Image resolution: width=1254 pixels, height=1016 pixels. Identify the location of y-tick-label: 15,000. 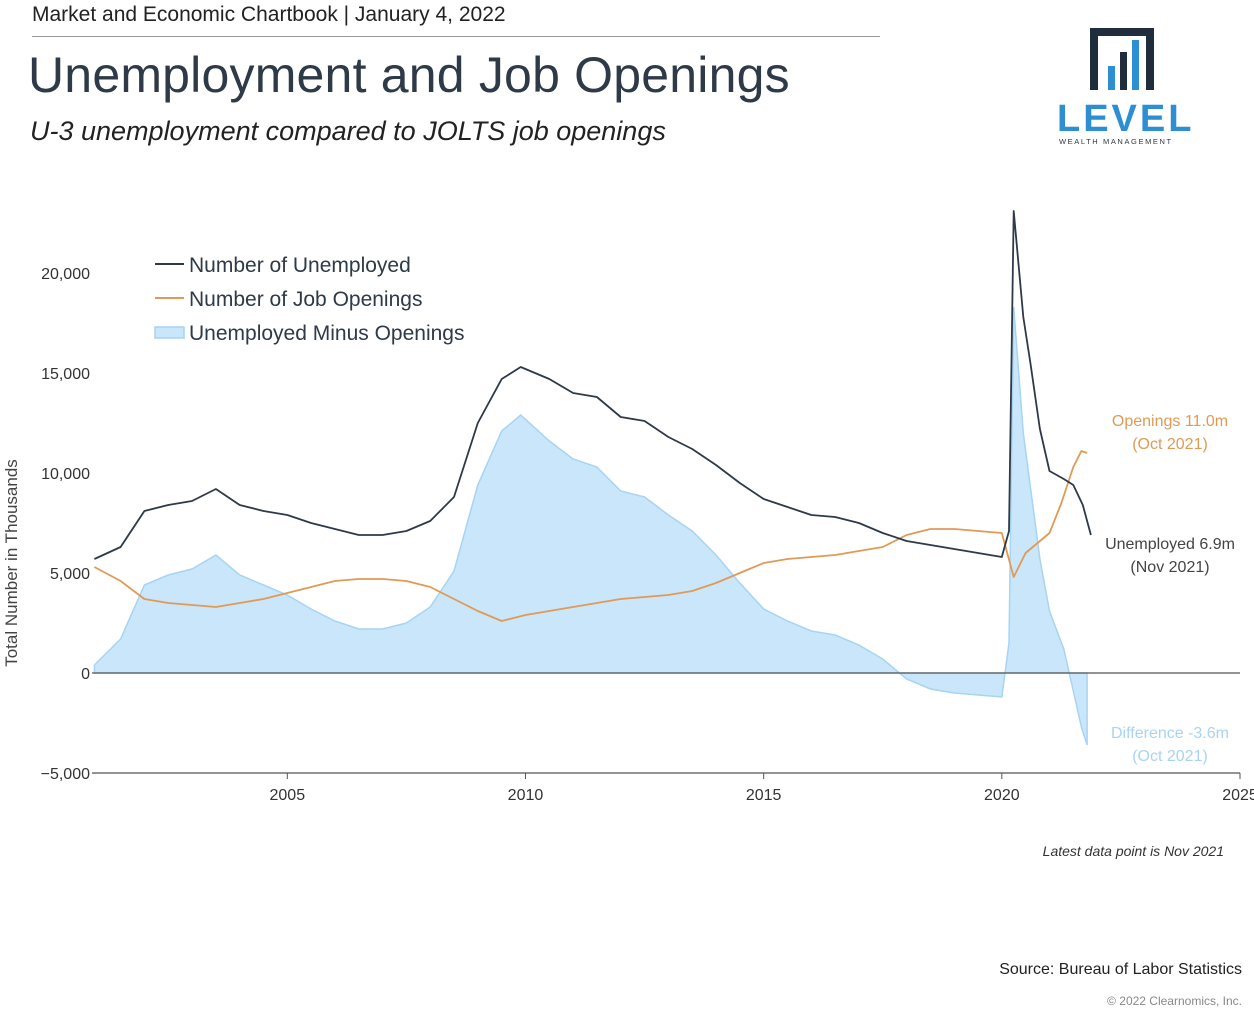
(65, 374).